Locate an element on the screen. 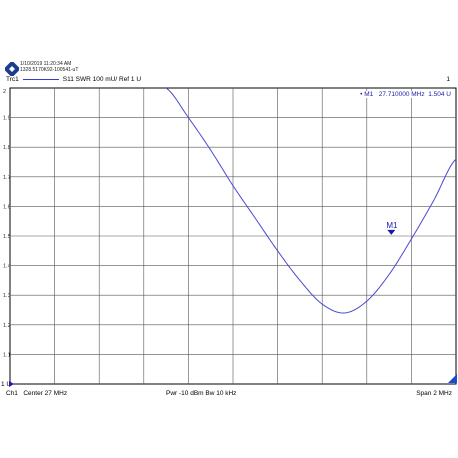 This screenshot has width=458, height=458. y-tick-label: 1.9 is located at coordinates (7, 119).